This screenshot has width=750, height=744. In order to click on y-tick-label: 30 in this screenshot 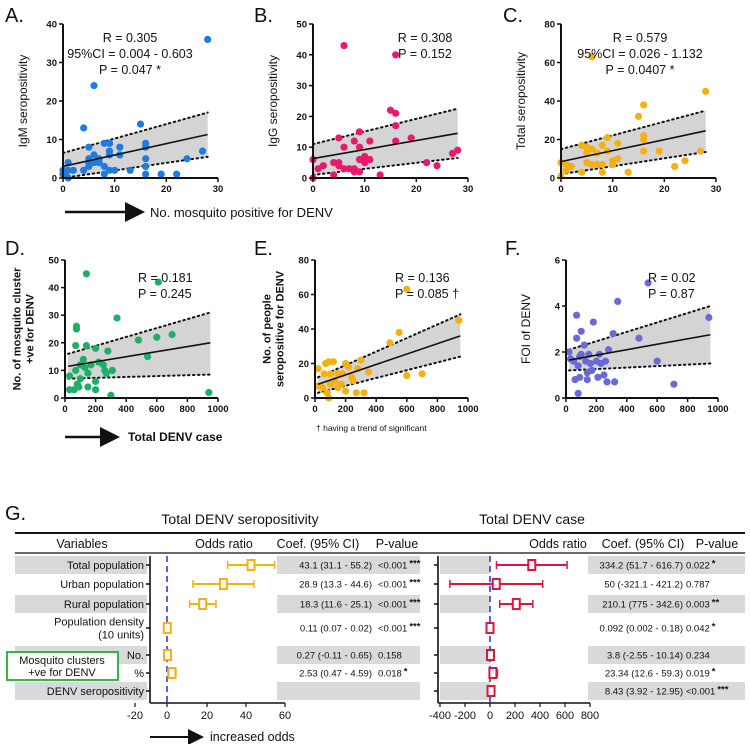, I will do `click(53, 316)`.